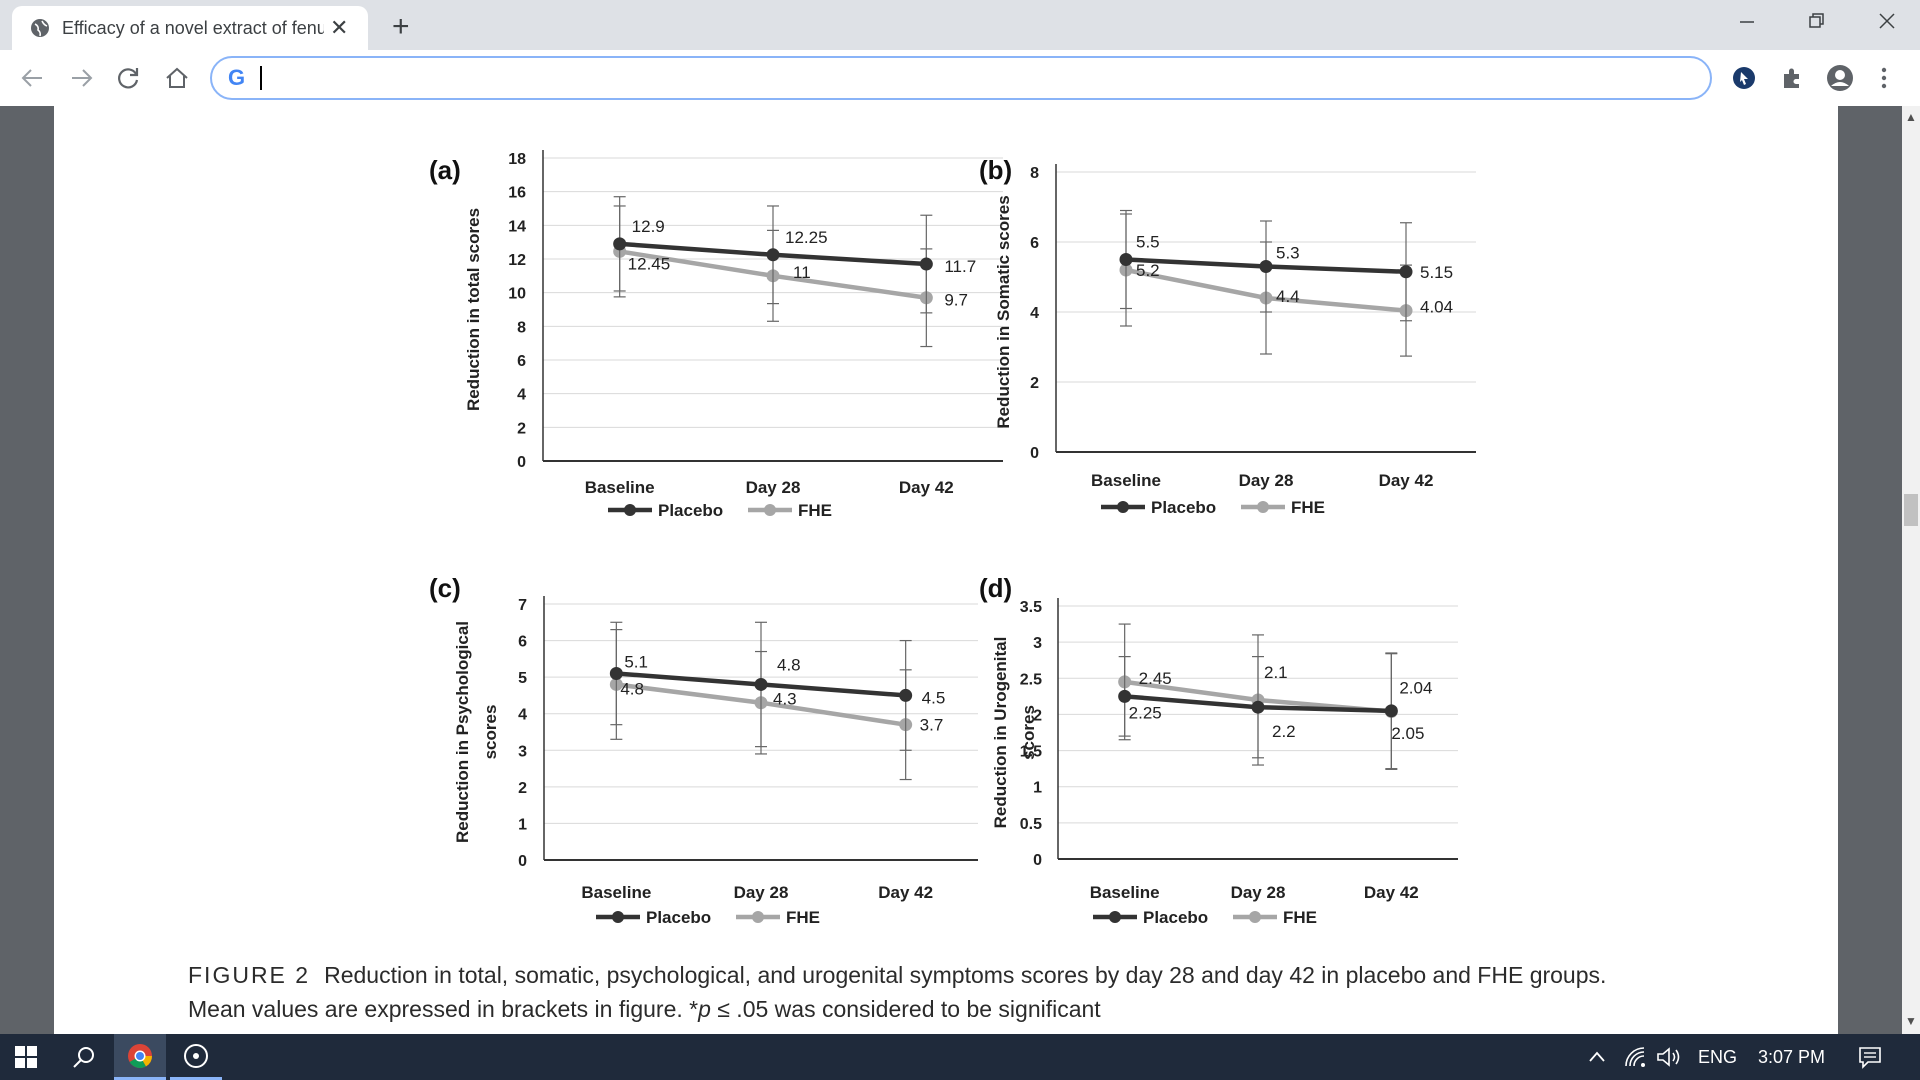 This screenshot has width=1920, height=1080. I want to click on y-axis-label: Reduction in Urogenital, so click(1000, 733).